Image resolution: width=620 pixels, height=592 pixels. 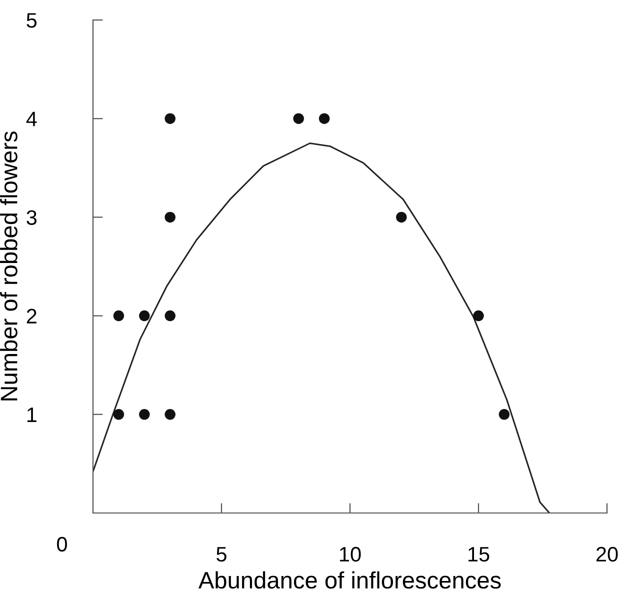 What do you see at coordinates (9, 266) in the screenshot?
I see `y-axis-title: Number of robbed flowers` at bounding box center [9, 266].